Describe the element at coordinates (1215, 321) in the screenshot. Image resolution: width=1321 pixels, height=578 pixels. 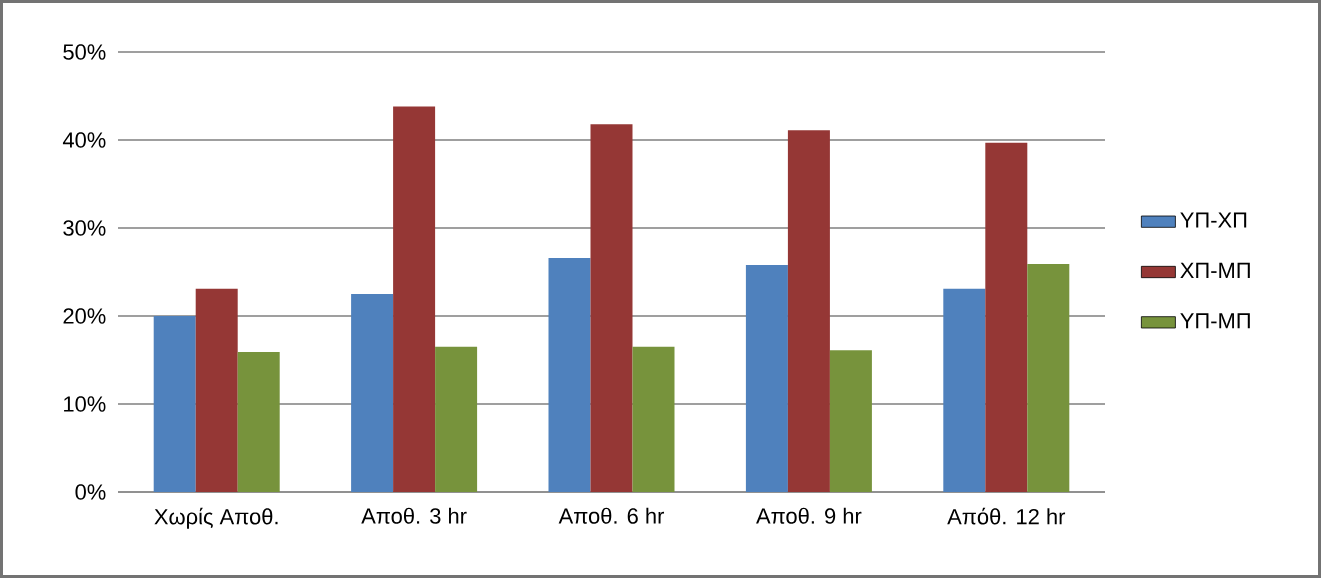
I see `legend-label: ΥΠ-ΜΠ` at that location.